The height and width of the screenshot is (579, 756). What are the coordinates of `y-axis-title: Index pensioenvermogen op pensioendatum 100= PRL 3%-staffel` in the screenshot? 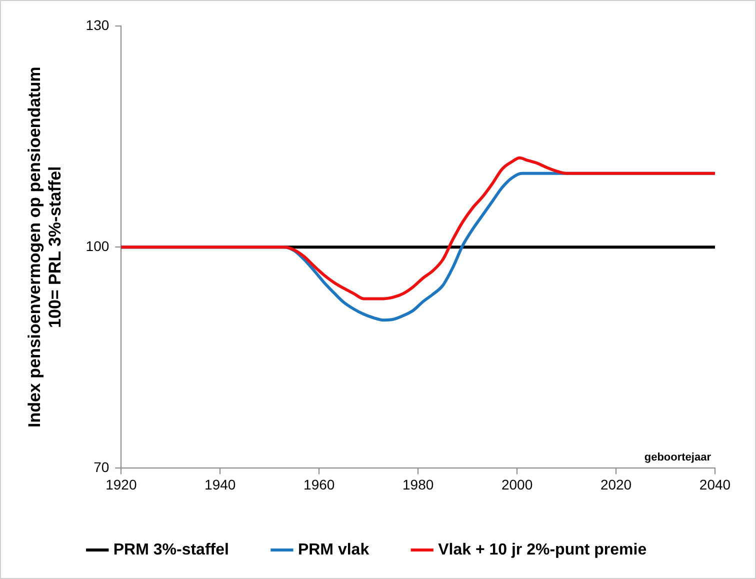 It's located at (44, 247).